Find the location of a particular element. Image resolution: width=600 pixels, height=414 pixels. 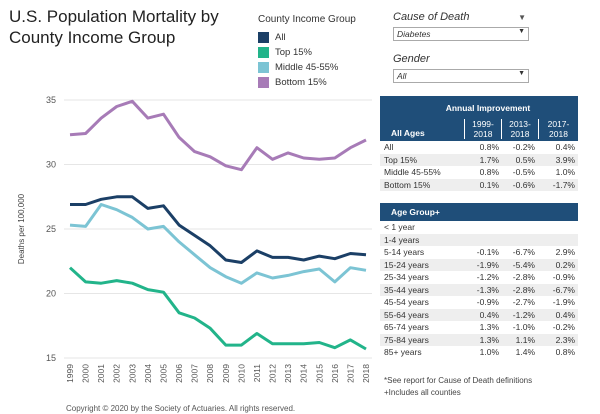

table-row: 85+ years 1.0% 1.4% 0.8% is located at coordinates (479, 352).